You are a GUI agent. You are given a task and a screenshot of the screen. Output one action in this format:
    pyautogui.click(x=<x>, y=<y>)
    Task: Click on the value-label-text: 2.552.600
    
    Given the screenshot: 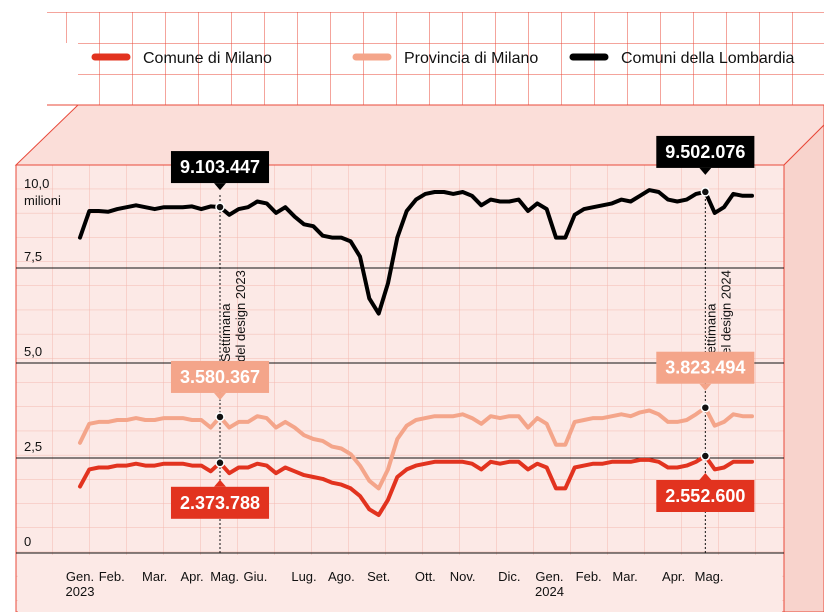 What is the action you would take?
    pyautogui.click(x=705, y=496)
    